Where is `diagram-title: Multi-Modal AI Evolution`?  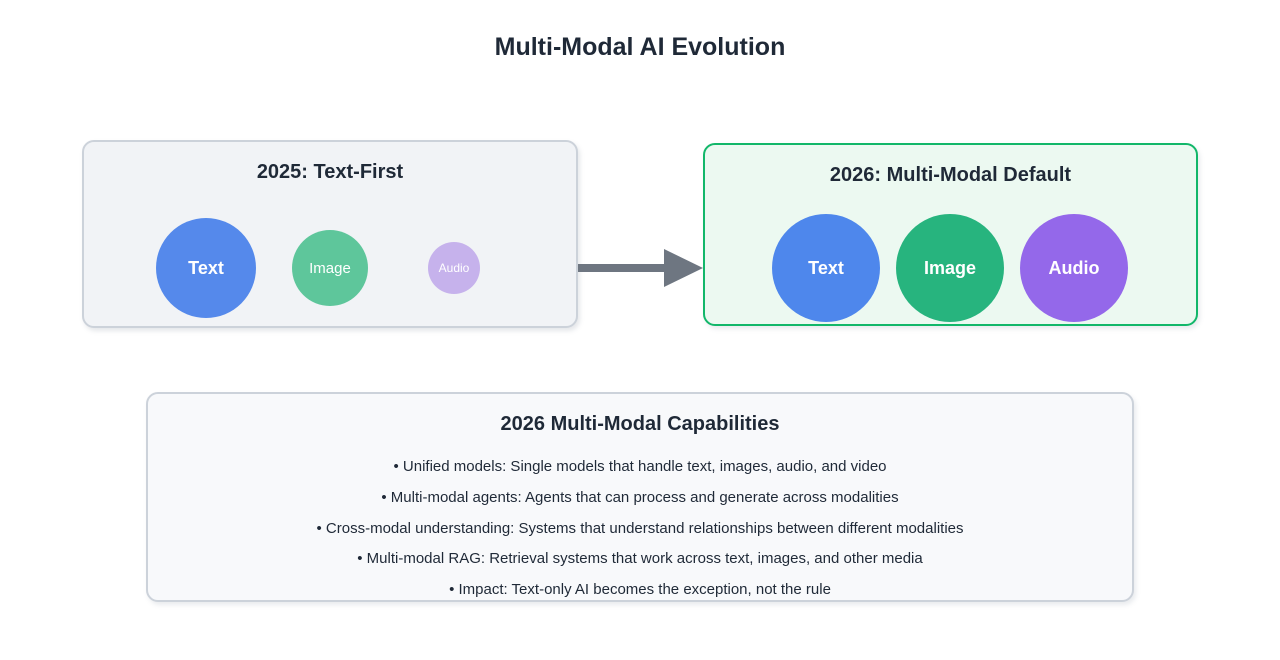 diagram-title: Multi-Modal AI Evolution is located at coordinates (640, 47).